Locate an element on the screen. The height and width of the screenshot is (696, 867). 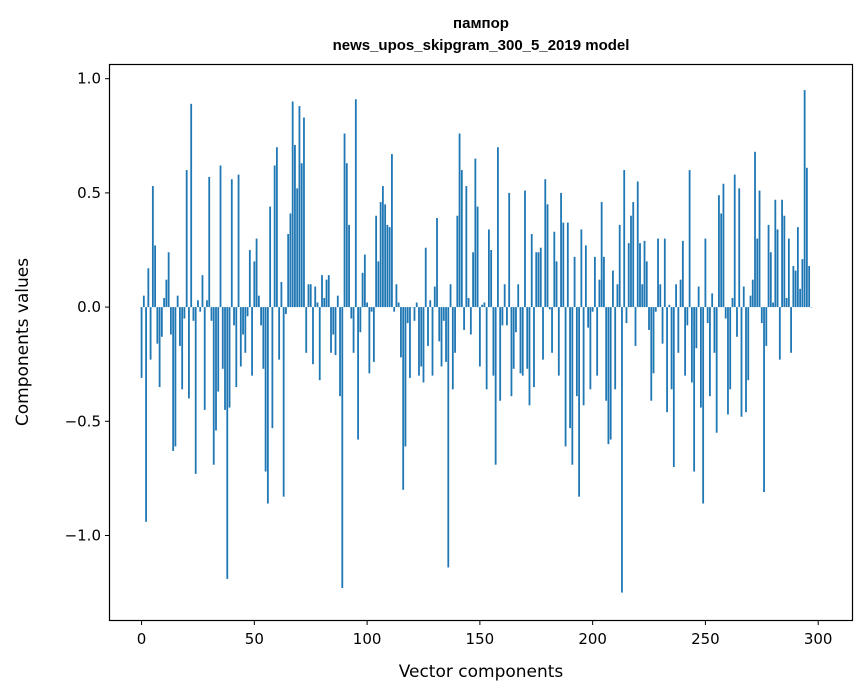
x-tick-label: 0 is located at coordinates (142, 639).